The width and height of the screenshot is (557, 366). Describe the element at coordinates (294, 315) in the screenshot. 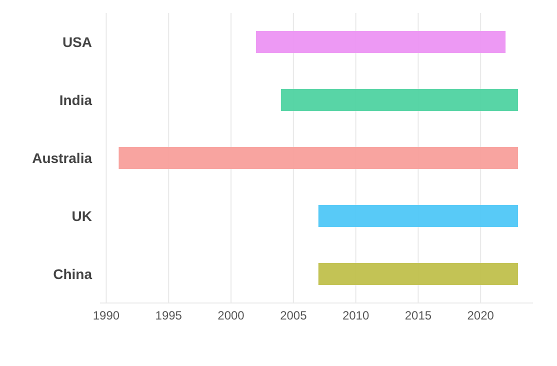

I see `x-tick-label: 2005` at that location.